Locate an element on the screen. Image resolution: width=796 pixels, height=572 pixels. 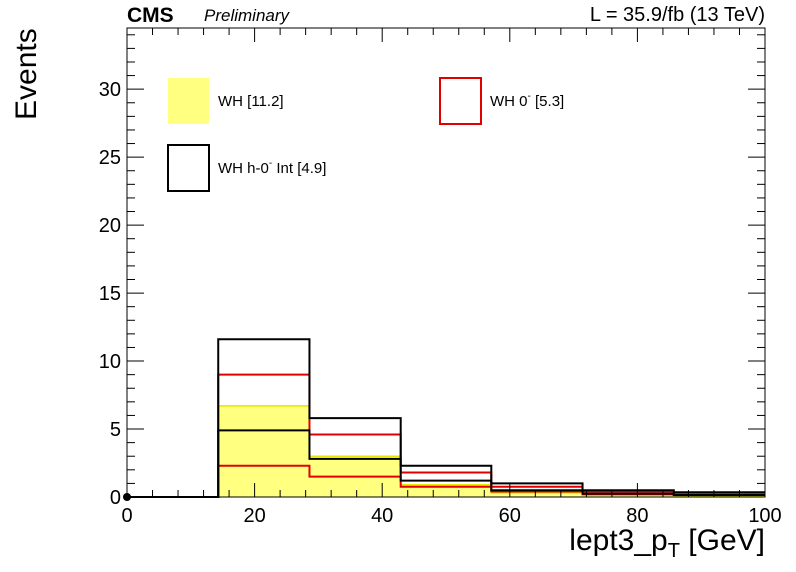
legend-label-2: WH h-0- Int [4.9] is located at coordinates (272, 167).